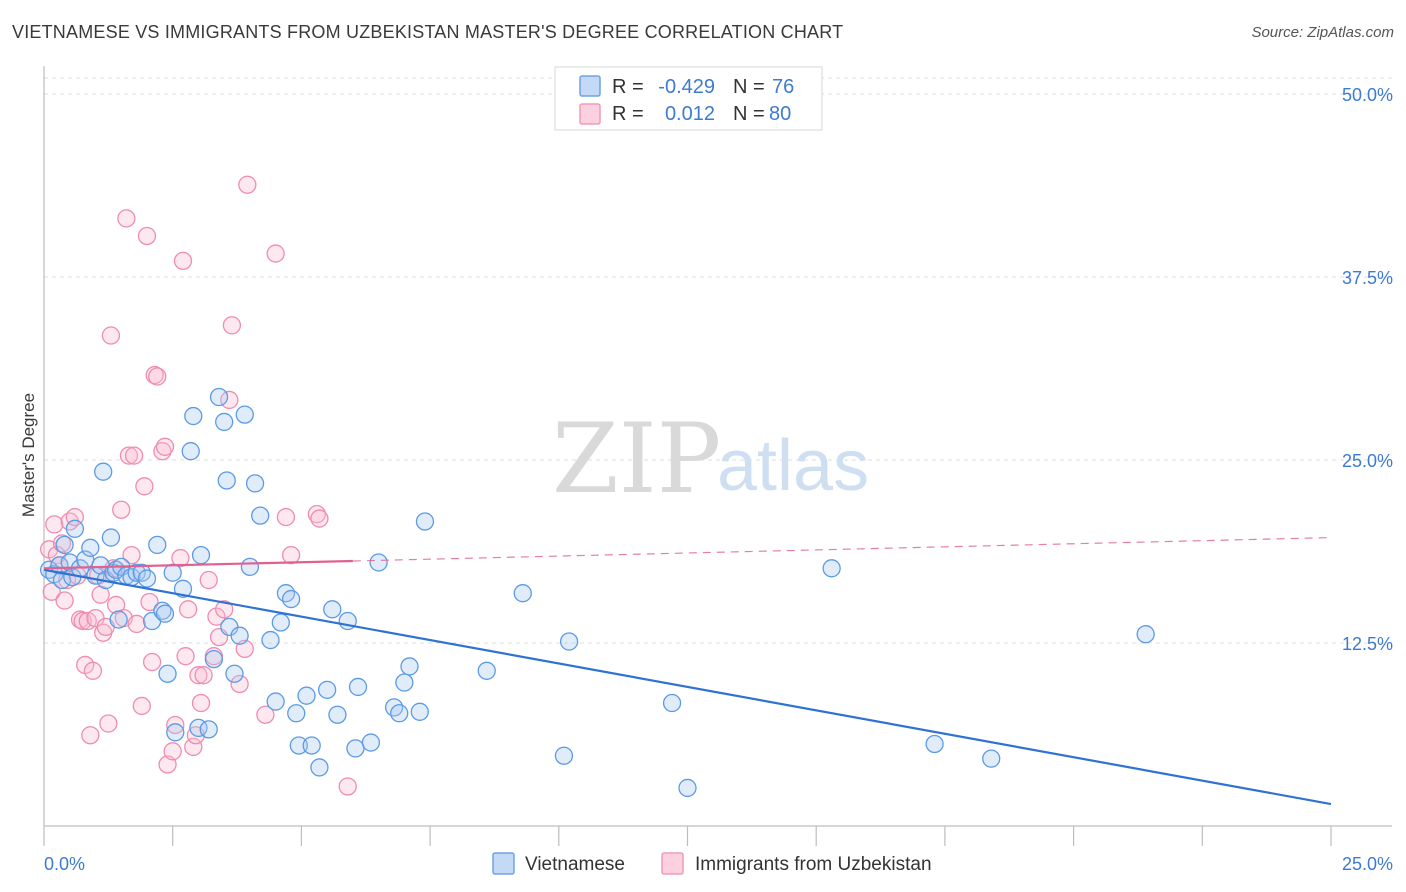  What do you see at coordinates (1322, 32) in the screenshot?
I see `source-label: Source: ZipAtlas.com` at bounding box center [1322, 32].